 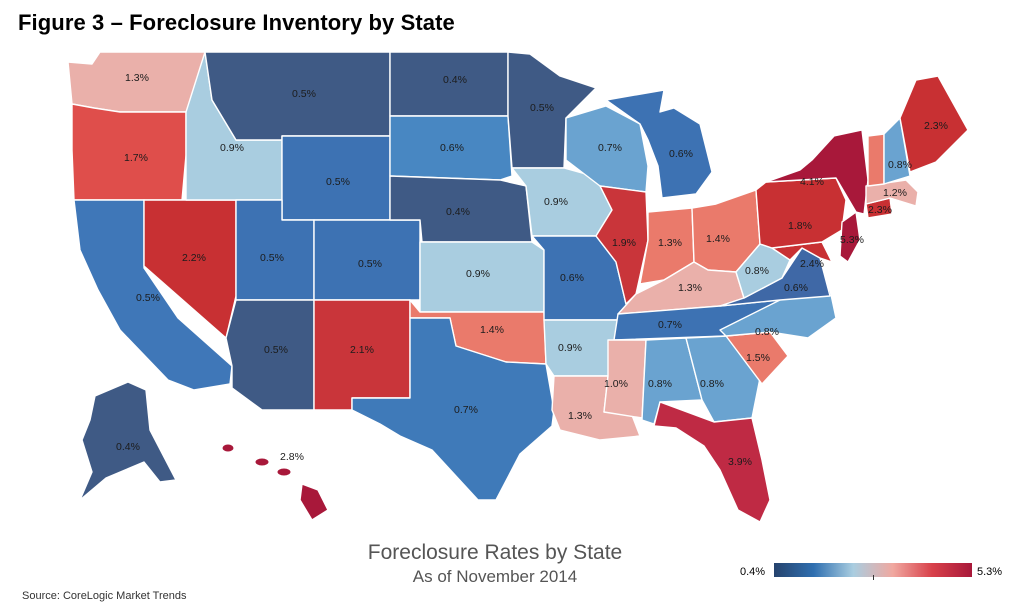 I want to click on label-wi: 0.7%, so click(x=610, y=148).